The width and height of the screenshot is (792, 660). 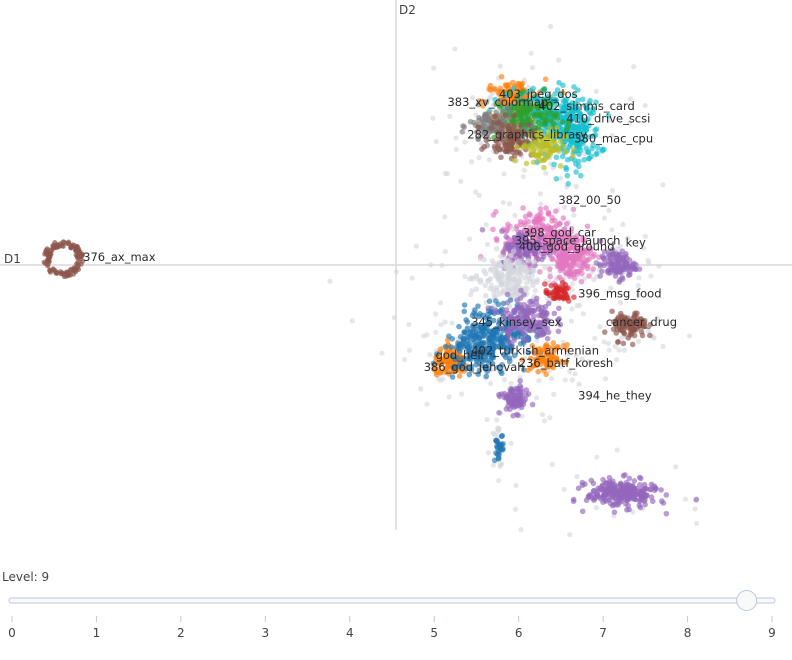 What do you see at coordinates (527, 135) in the screenshot?
I see `topic-label: 282_graphics_library` at bounding box center [527, 135].